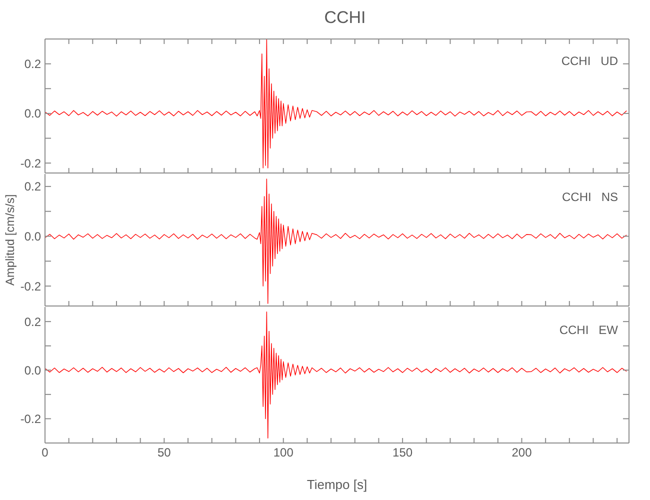  I want to click on x-tick-label: 200, so click(522, 453).